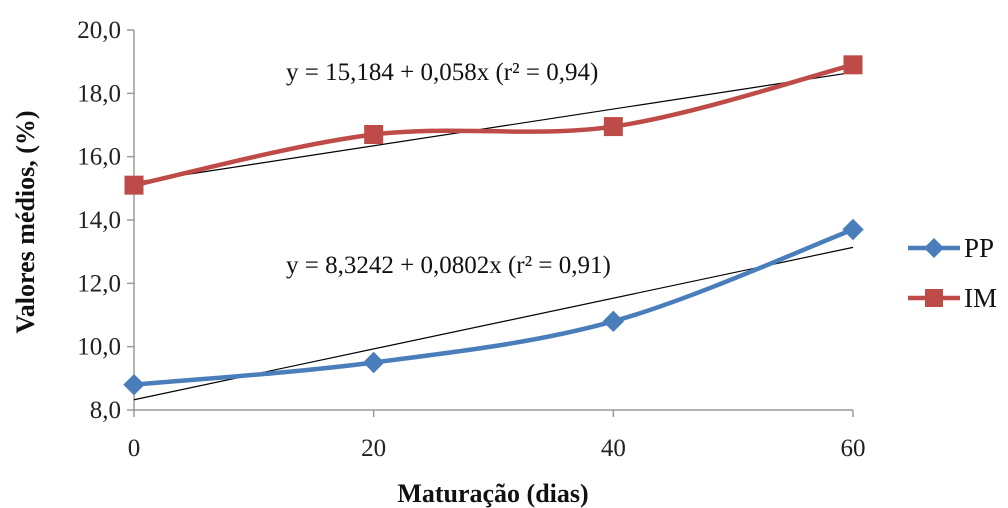 Image resolution: width=1008 pixels, height=508 pixels. I want to click on x-tick-label: 40, so click(613, 448).